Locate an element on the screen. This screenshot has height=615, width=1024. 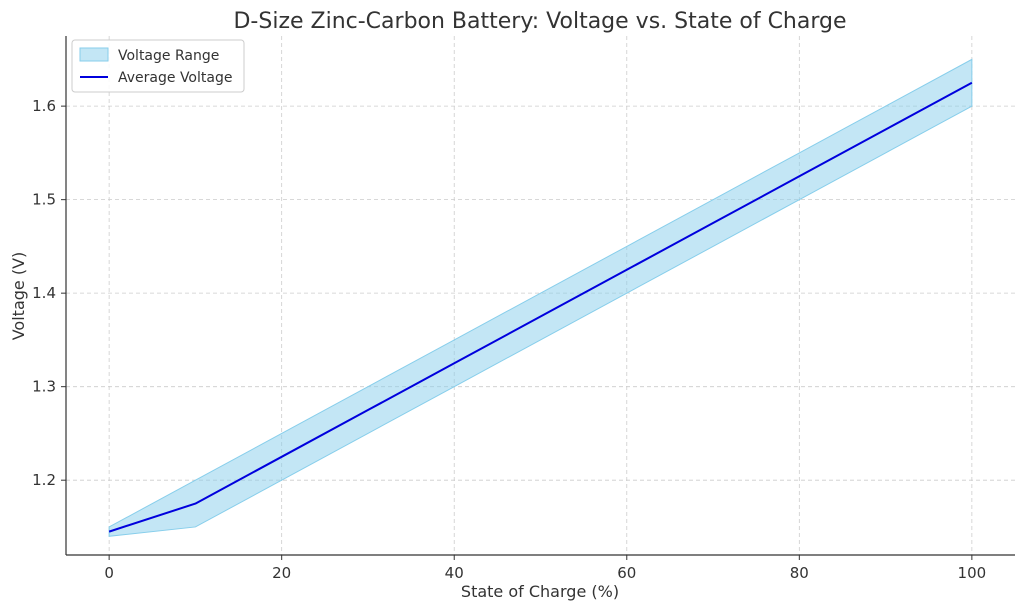
y-tick-label: 1.2 is located at coordinates (44, 480).